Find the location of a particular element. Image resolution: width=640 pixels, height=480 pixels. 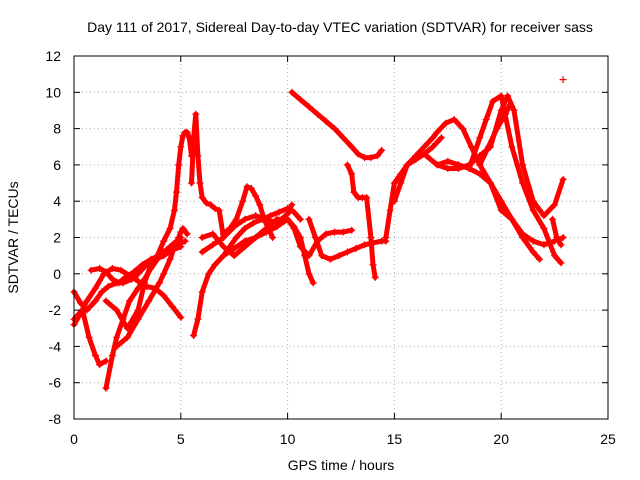

y-tick-label: 10 is located at coordinates (53, 92).